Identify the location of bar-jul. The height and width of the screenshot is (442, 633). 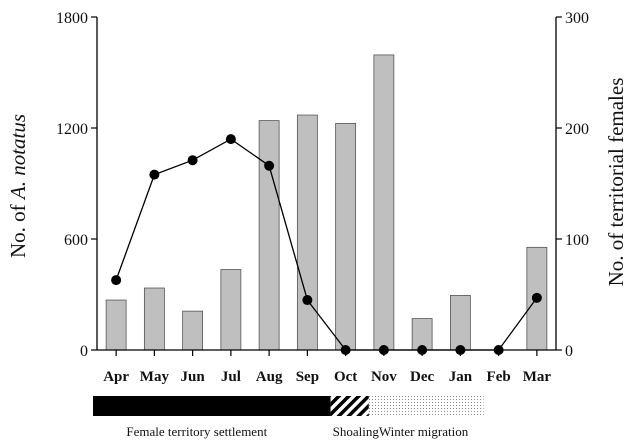
(231, 310).